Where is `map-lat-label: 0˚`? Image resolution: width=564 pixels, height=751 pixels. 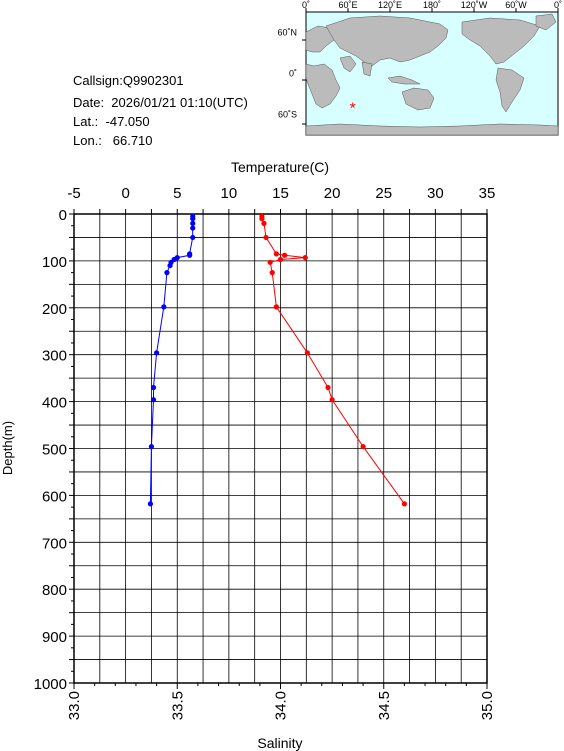 map-lat-label: 0˚ is located at coordinates (293, 74).